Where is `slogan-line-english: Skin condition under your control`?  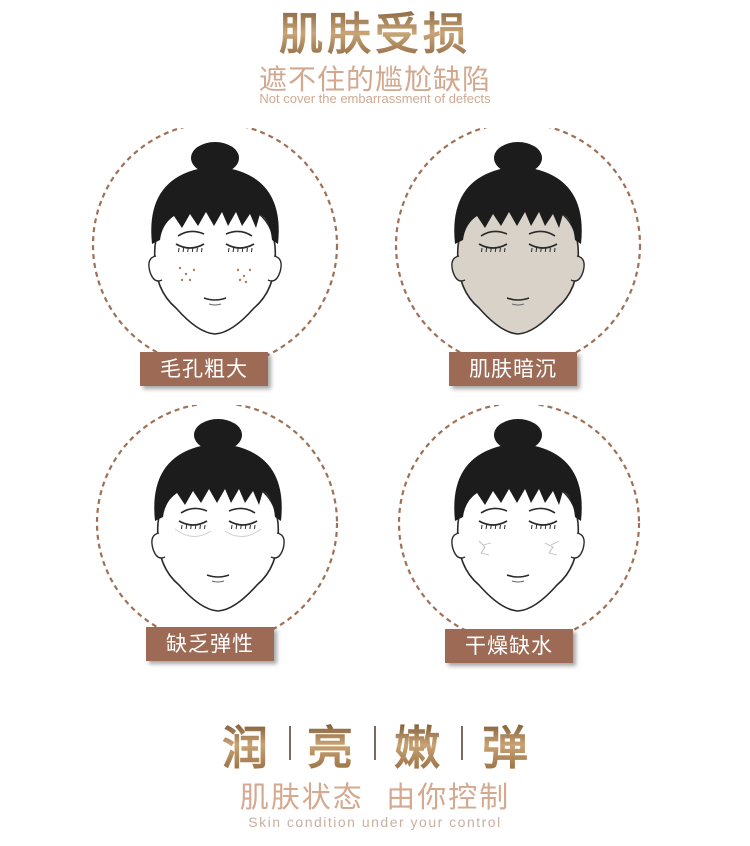 slogan-line-english: Skin condition under your control is located at coordinates (375, 822).